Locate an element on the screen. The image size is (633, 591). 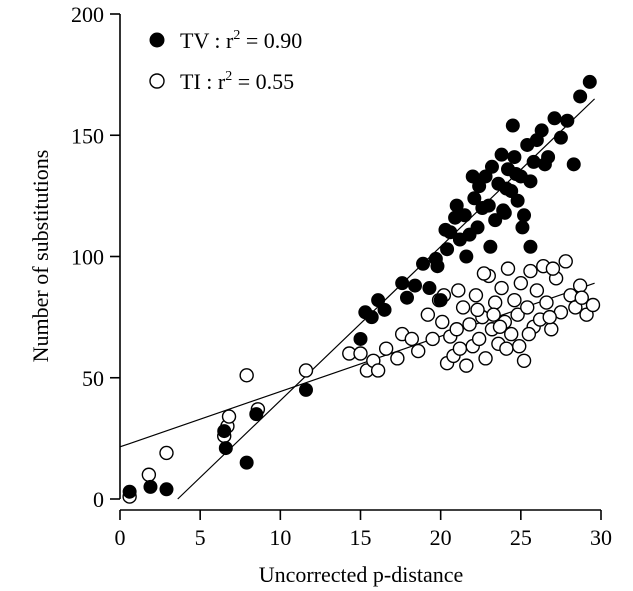
y-tick-label: 100 is located at coordinates (87, 257).